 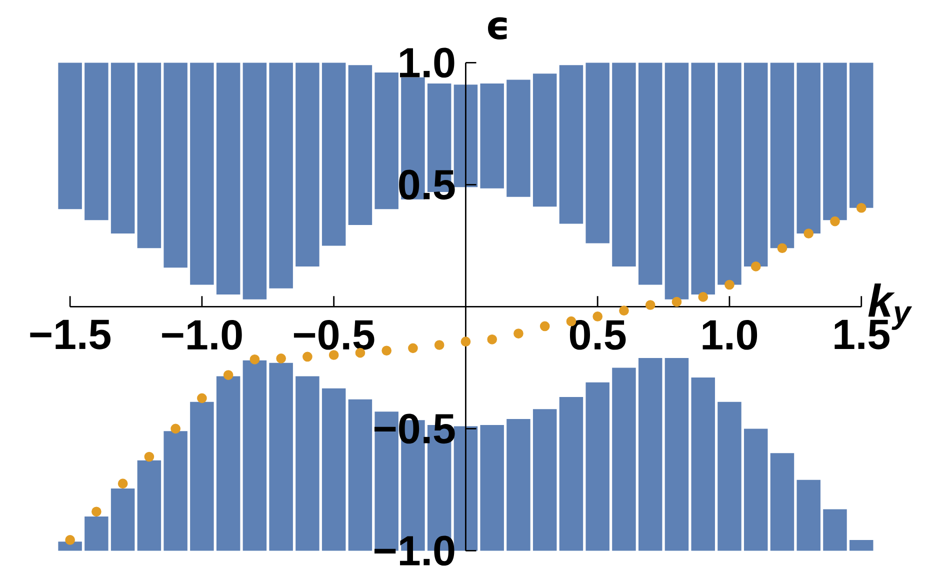 I want to click on y-tick-label: 1.0, so click(x=427, y=63).